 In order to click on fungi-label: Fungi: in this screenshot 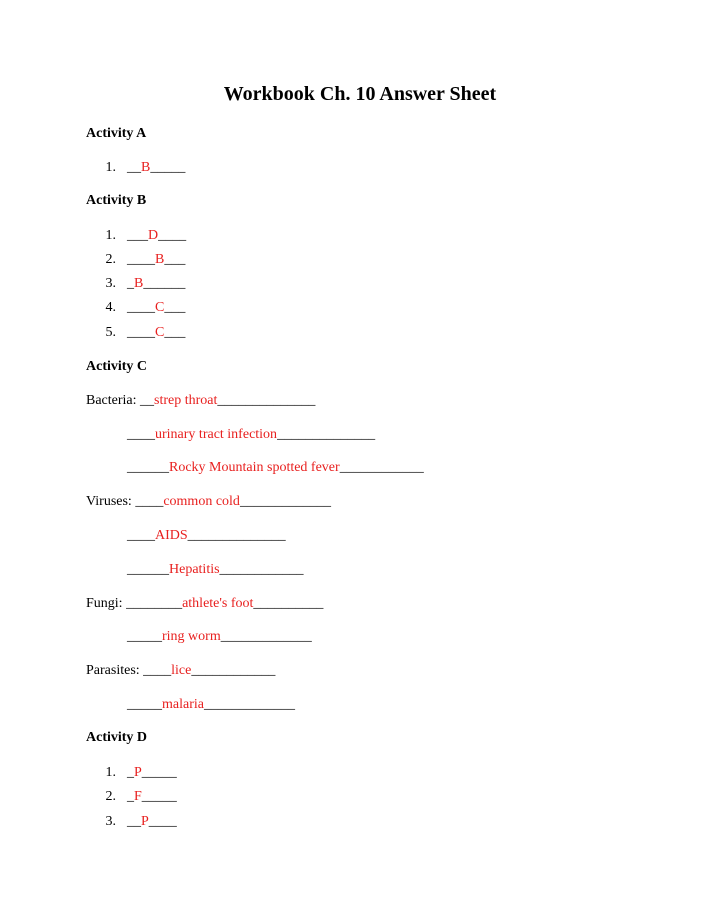, I will do `click(106, 603)`.